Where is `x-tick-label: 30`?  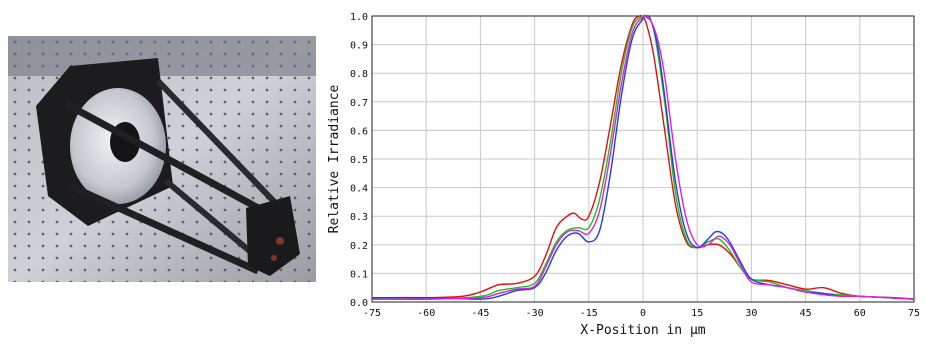 x-tick-label: 30 is located at coordinates (751, 313).